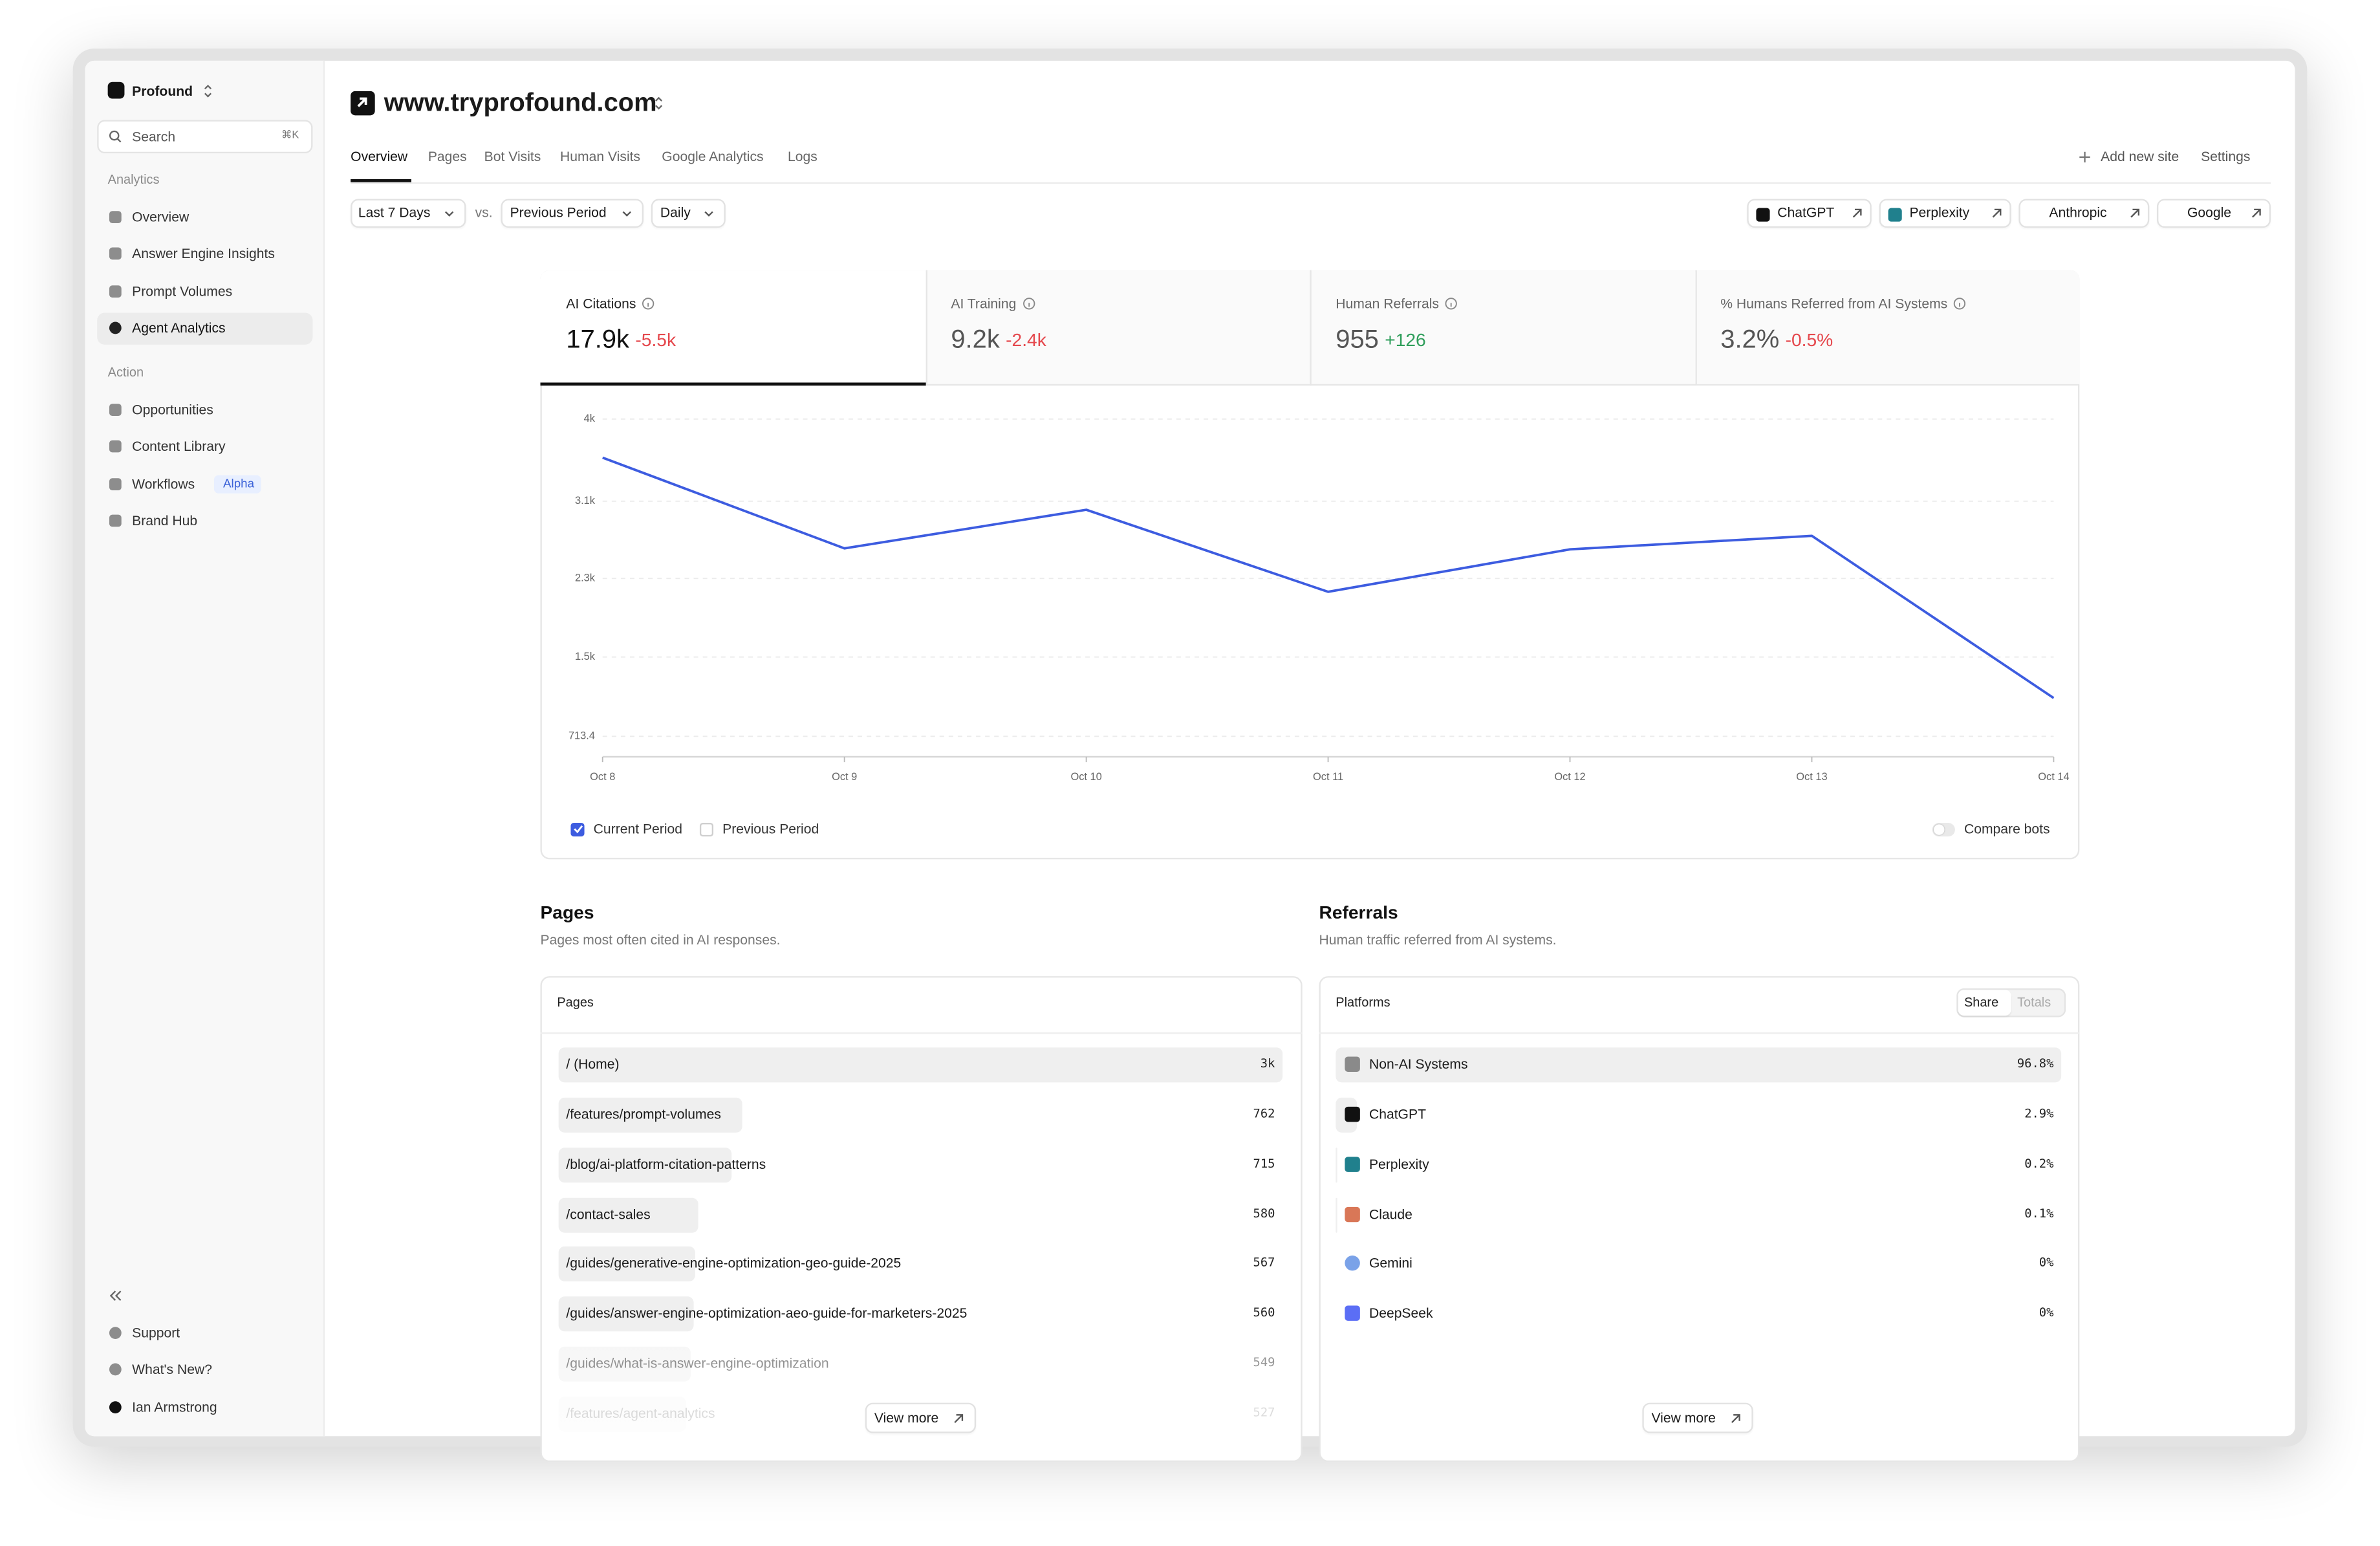 The height and width of the screenshot is (1546, 2380). What do you see at coordinates (558, 213) in the screenshot?
I see `filter-compare: Previous Period` at bounding box center [558, 213].